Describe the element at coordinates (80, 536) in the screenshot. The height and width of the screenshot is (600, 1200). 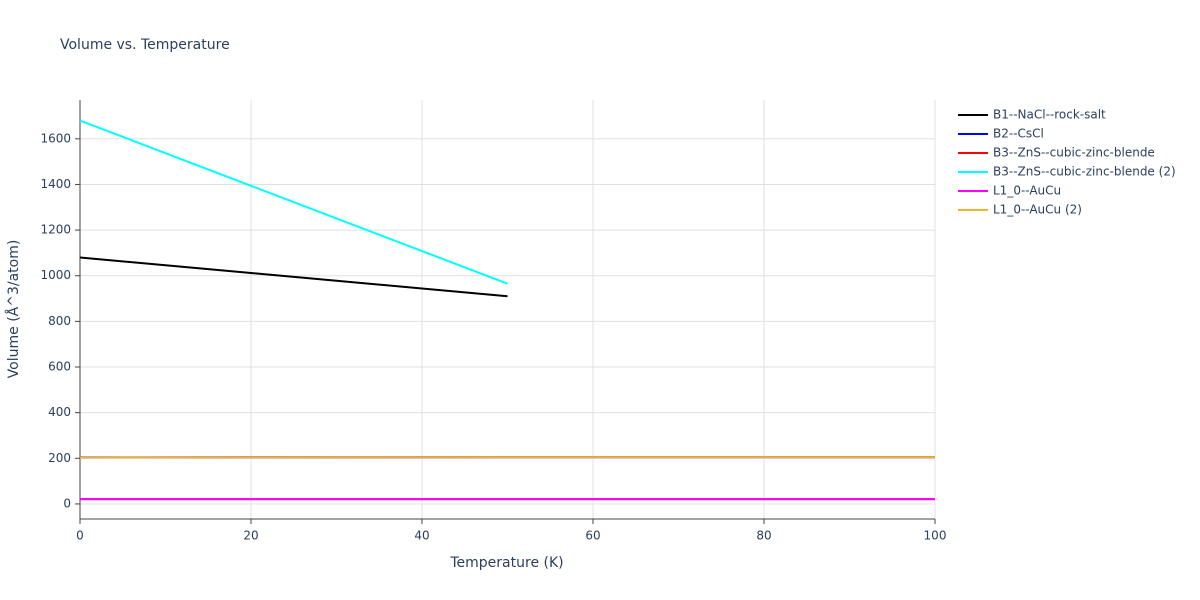
I see `x-tick-label: 0` at that location.